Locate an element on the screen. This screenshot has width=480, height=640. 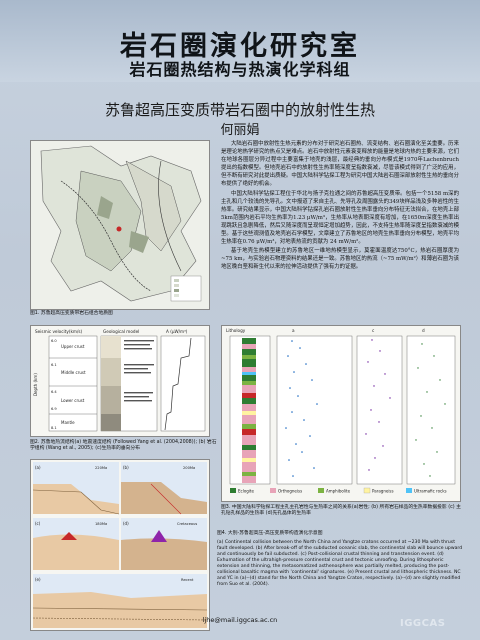
fig4-time-e: Recent is located at coordinates (187, 580).